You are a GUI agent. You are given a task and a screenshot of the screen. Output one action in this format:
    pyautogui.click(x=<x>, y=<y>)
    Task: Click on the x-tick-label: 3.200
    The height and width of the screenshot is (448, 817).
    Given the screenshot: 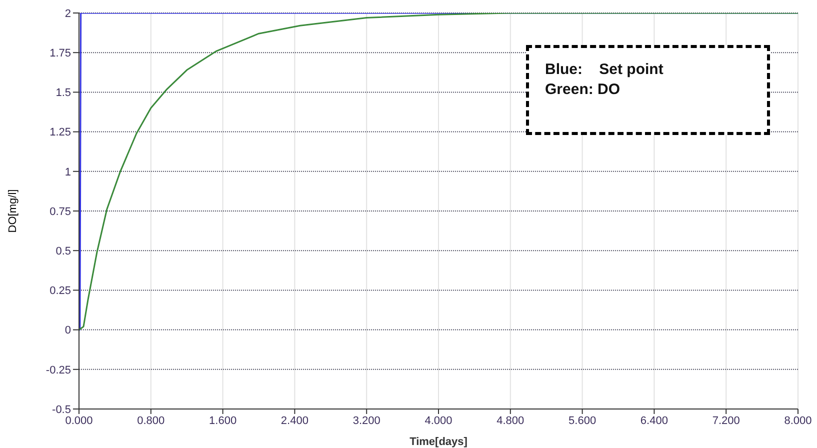 What is the action you would take?
    pyautogui.click(x=366, y=420)
    